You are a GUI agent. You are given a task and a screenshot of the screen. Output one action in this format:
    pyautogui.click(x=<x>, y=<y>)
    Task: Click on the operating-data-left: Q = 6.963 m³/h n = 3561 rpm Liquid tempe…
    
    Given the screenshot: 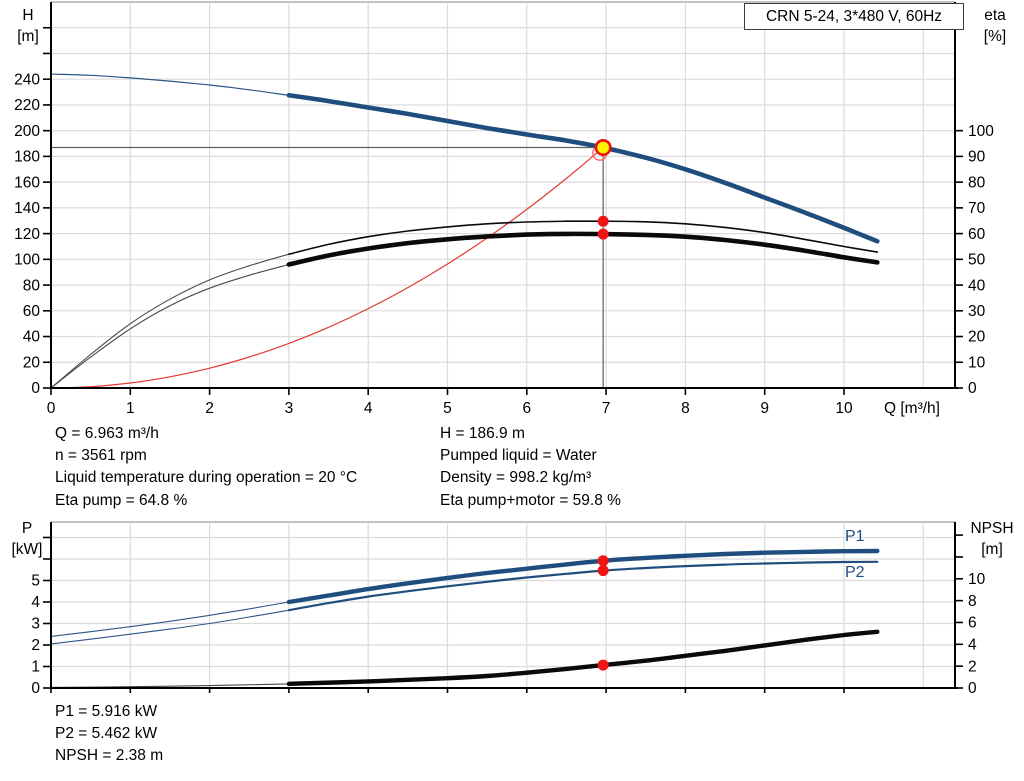 What is the action you would take?
    pyautogui.click(x=206, y=467)
    